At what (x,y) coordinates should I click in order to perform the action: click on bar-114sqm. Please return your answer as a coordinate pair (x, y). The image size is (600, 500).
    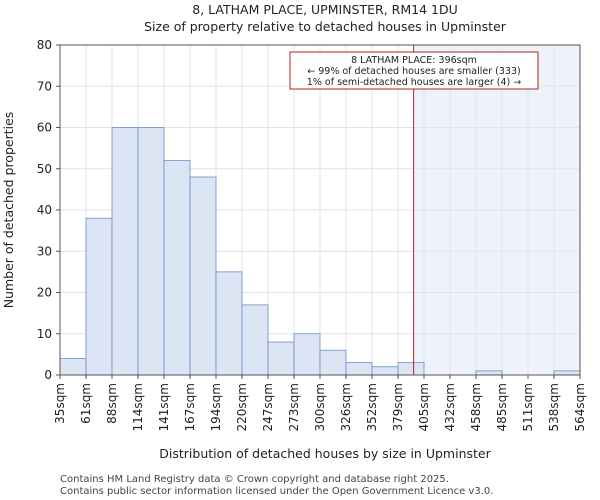
    Looking at the image, I should click on (151, 251).